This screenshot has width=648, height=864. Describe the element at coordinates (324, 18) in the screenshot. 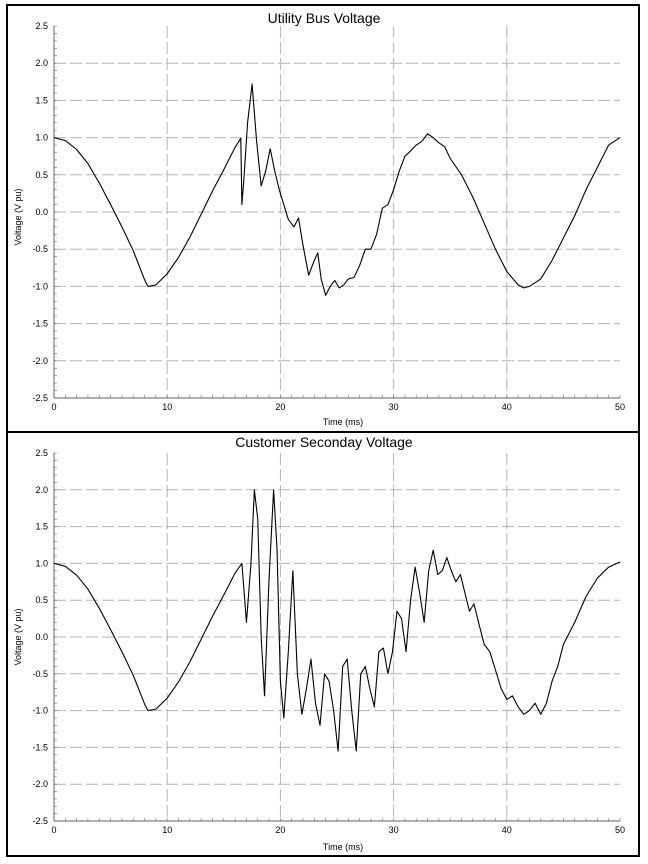

I see `chart-title: Utility Bus Voltage` at that location.